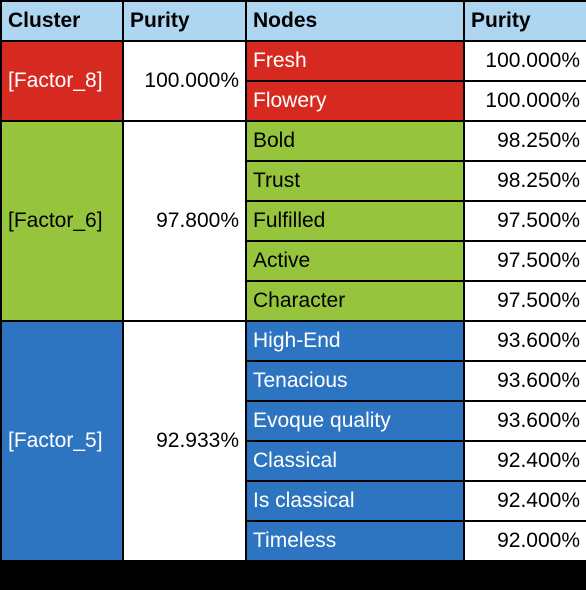 The width and height of the screenshot is (586, 590). What do you see at coordinates (355, 141) in the screenshot?
I see `node-label: Bold` at bounding box center [355, 141].